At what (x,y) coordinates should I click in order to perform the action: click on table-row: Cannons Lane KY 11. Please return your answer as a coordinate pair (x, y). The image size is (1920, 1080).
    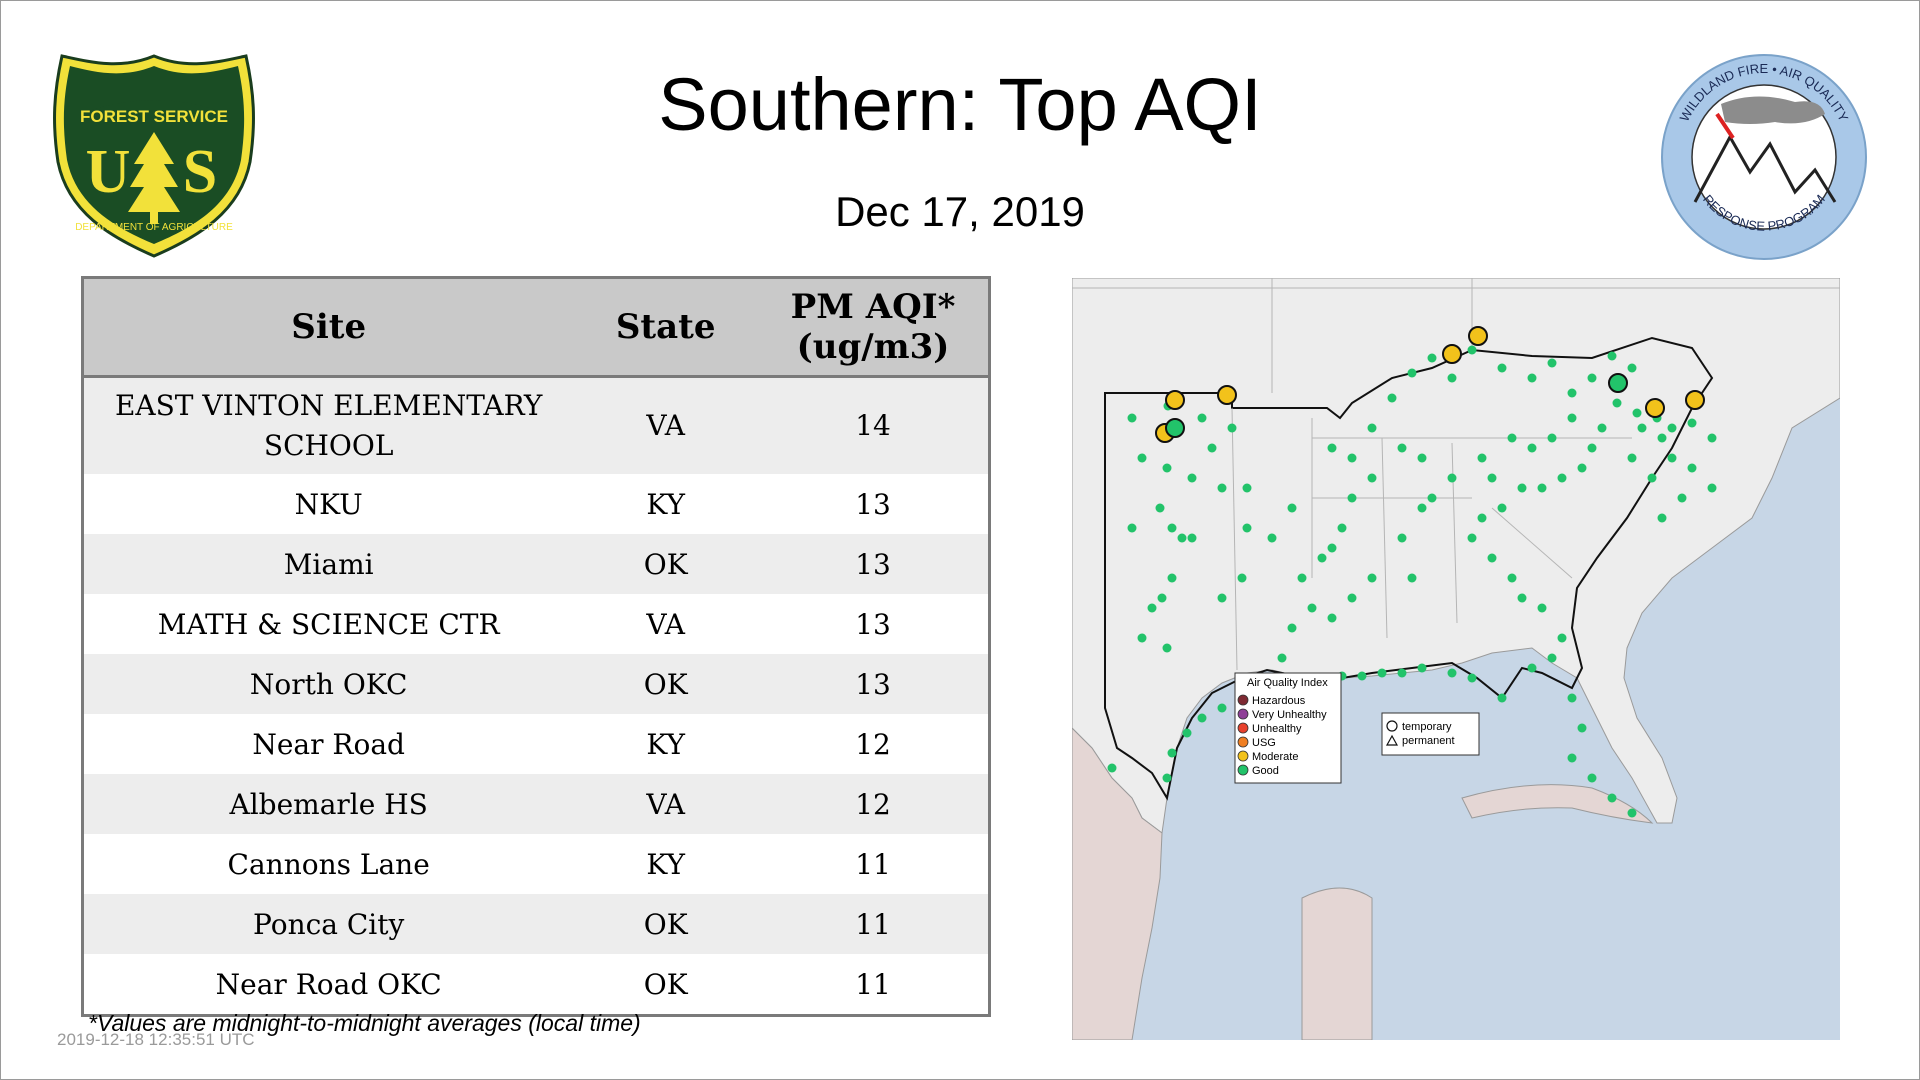
    Looking at the image, I should click on (536, 864).